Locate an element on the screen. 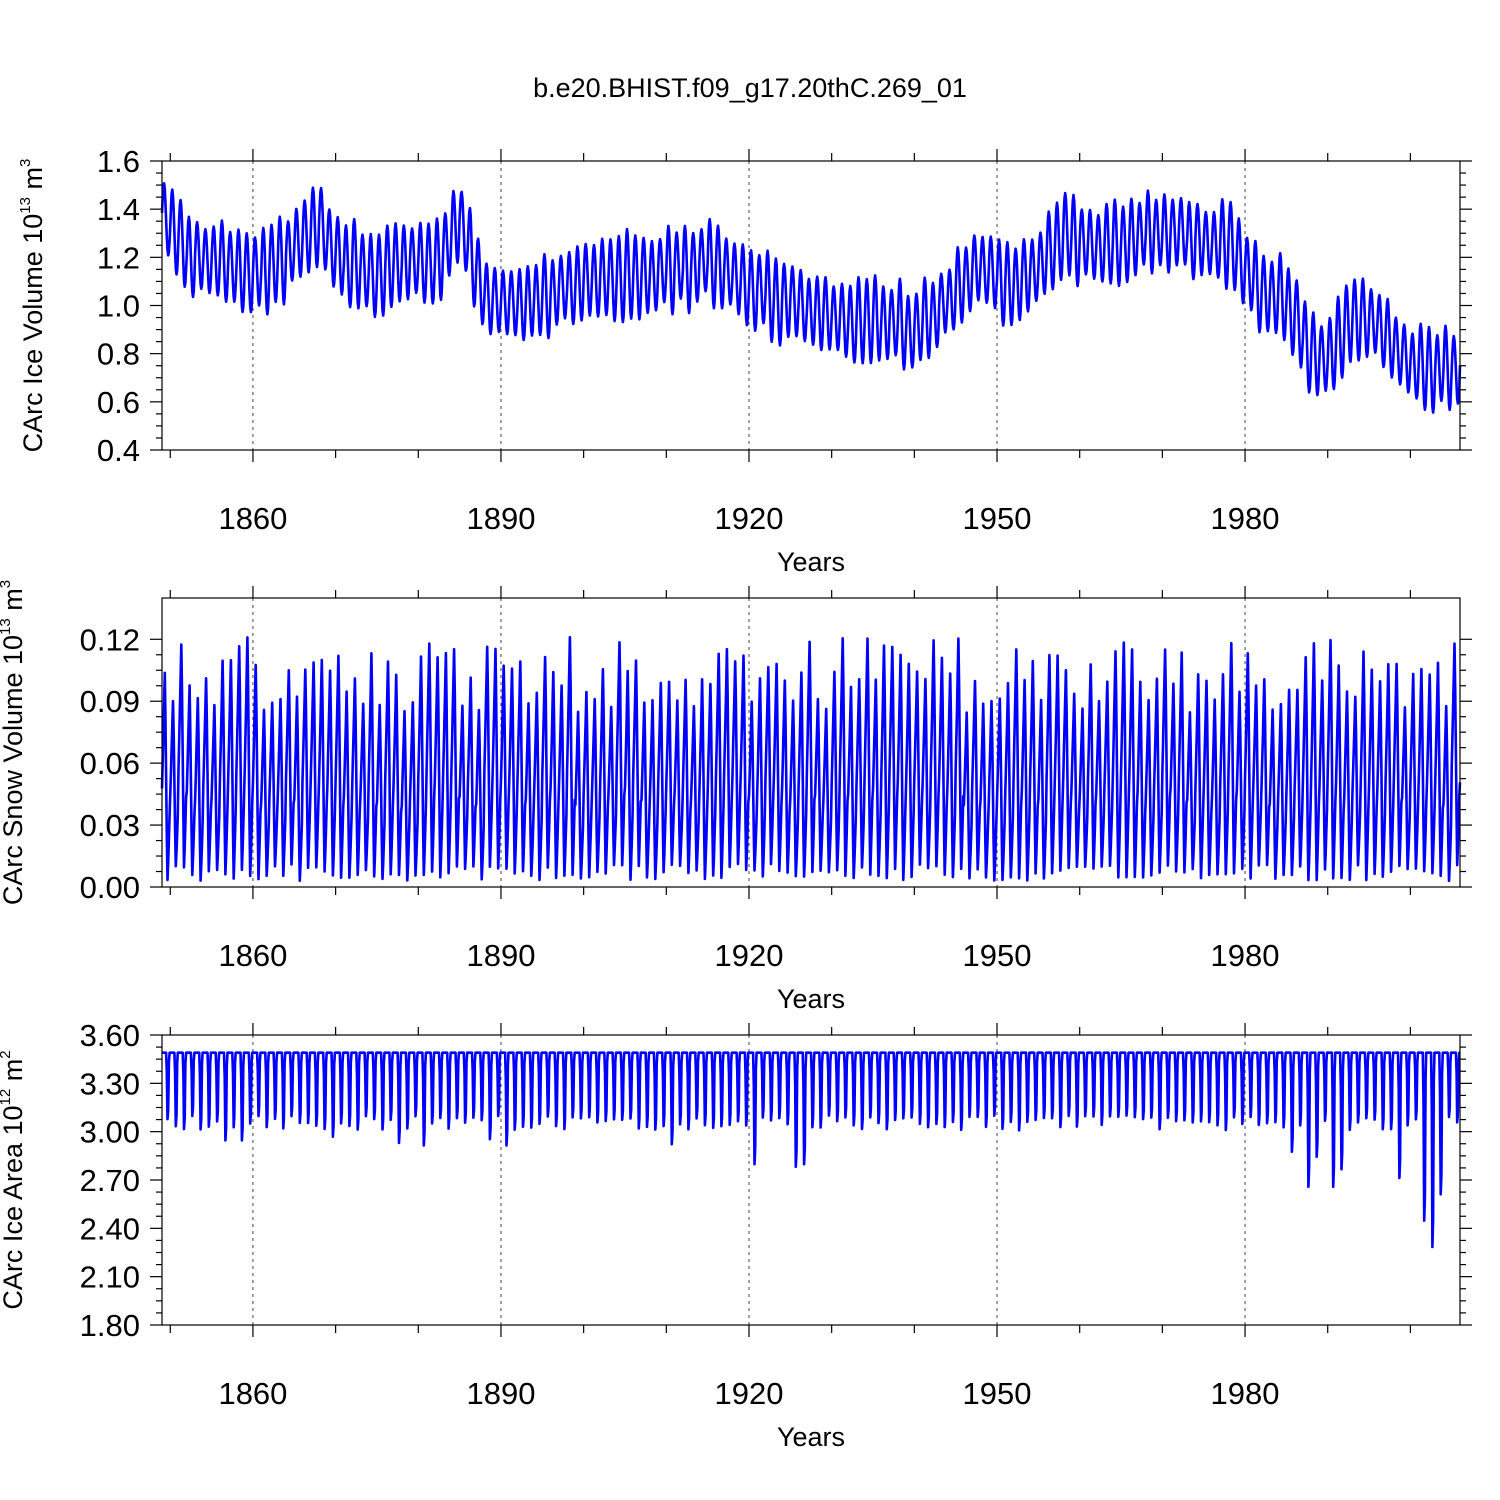  y-tick-label: 1.2 is located at coordinates (118, 257).